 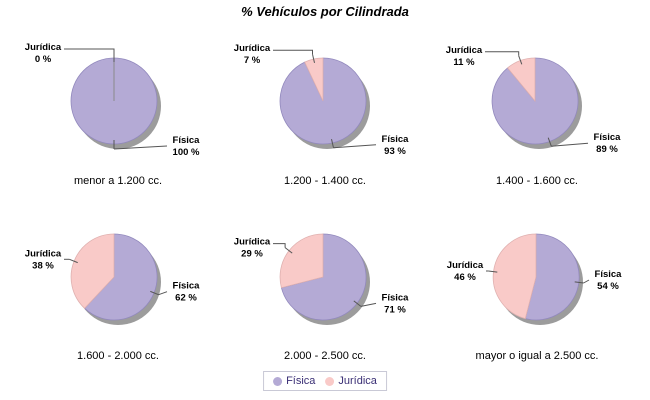 I want to click on fisica-percent-label: 54 %, so click(x=608, y=286).